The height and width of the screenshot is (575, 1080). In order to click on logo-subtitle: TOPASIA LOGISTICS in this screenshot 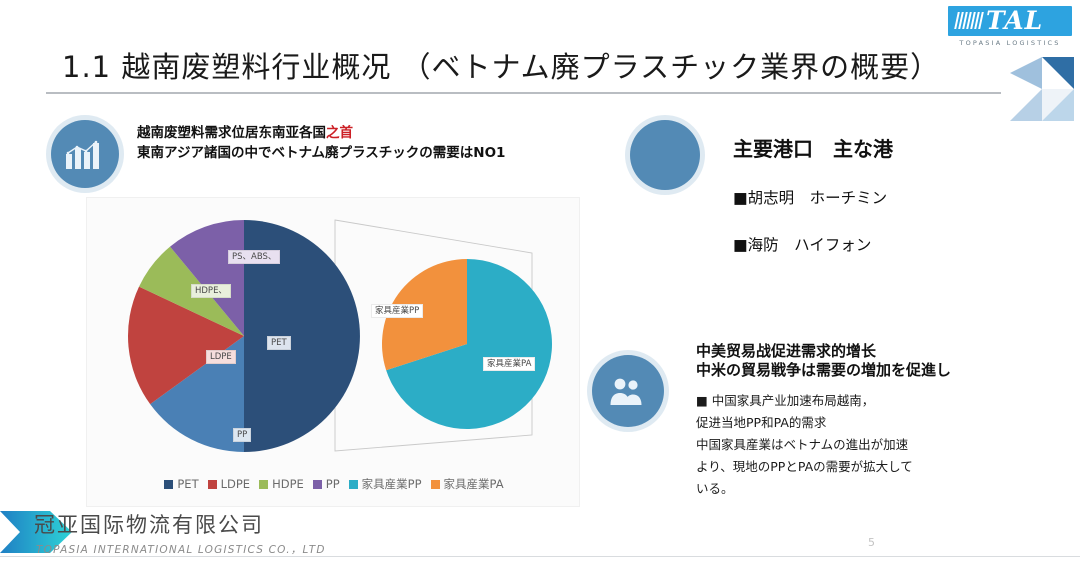, I will do `click(1010, 42)`.